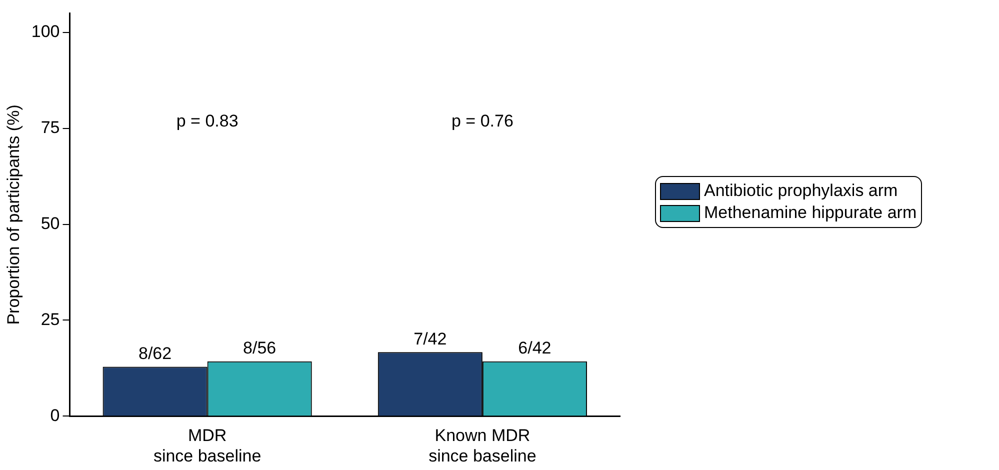  I want to click on legend-label: Antibiotic prophylaxis arm, so click(801, 191).